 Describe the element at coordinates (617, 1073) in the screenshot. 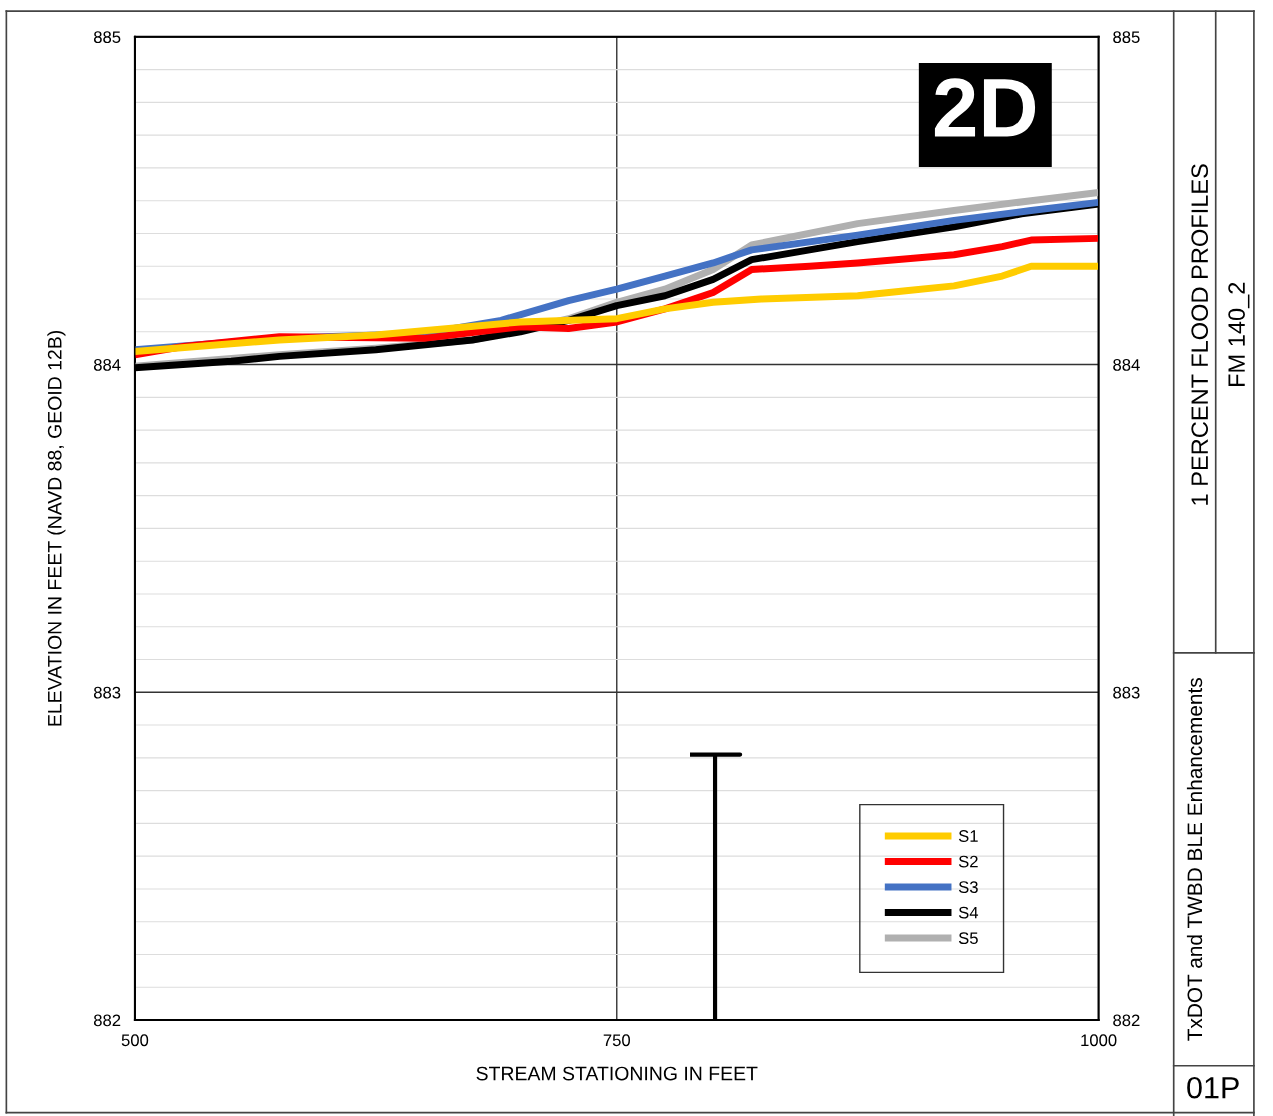

I see `x-axis-title: STREAM STATIONING IN FEET` at that location.